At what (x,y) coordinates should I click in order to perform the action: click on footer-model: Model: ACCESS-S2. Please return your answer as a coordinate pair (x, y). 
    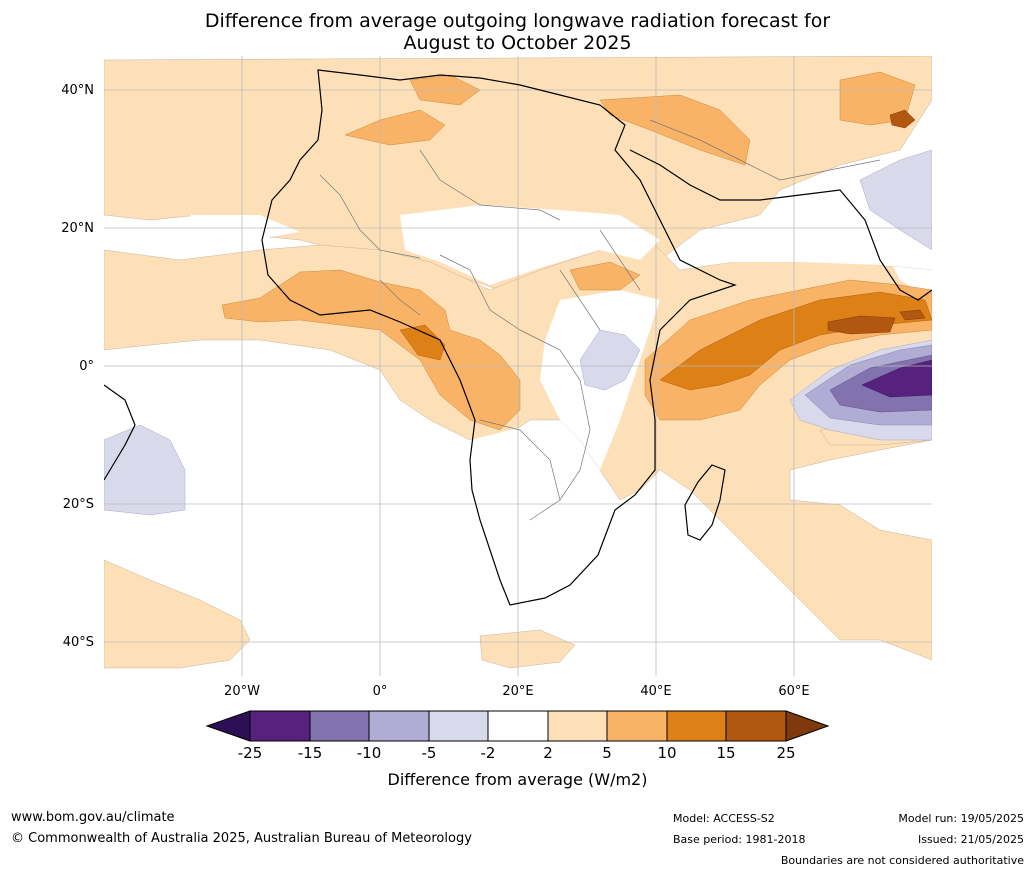
    Looking at the image, I should click on (724, 818).